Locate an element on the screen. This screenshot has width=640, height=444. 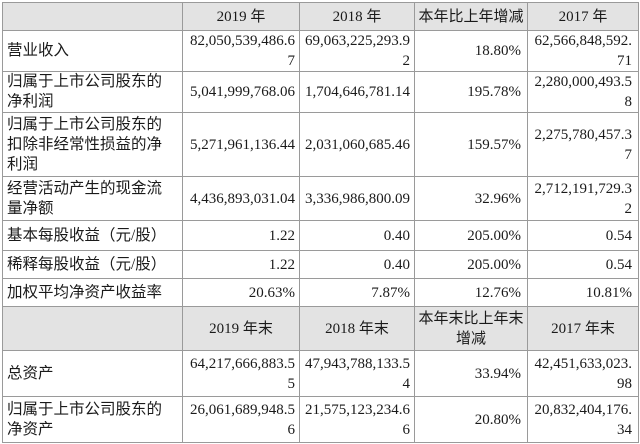
value-2017-year-end: 20,832,404,176.34 is located at coordinates (583, 419).